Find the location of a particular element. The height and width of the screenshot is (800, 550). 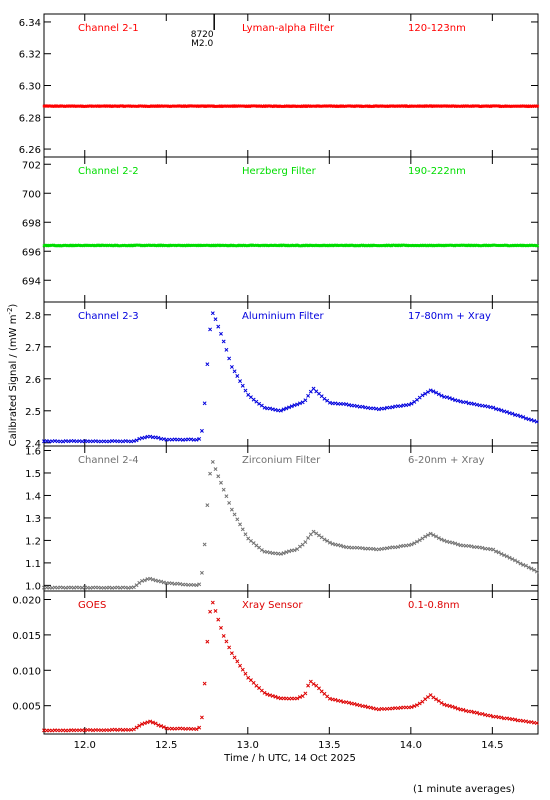

filter-label: Xray Sensor is located at coordinates (272, 605).